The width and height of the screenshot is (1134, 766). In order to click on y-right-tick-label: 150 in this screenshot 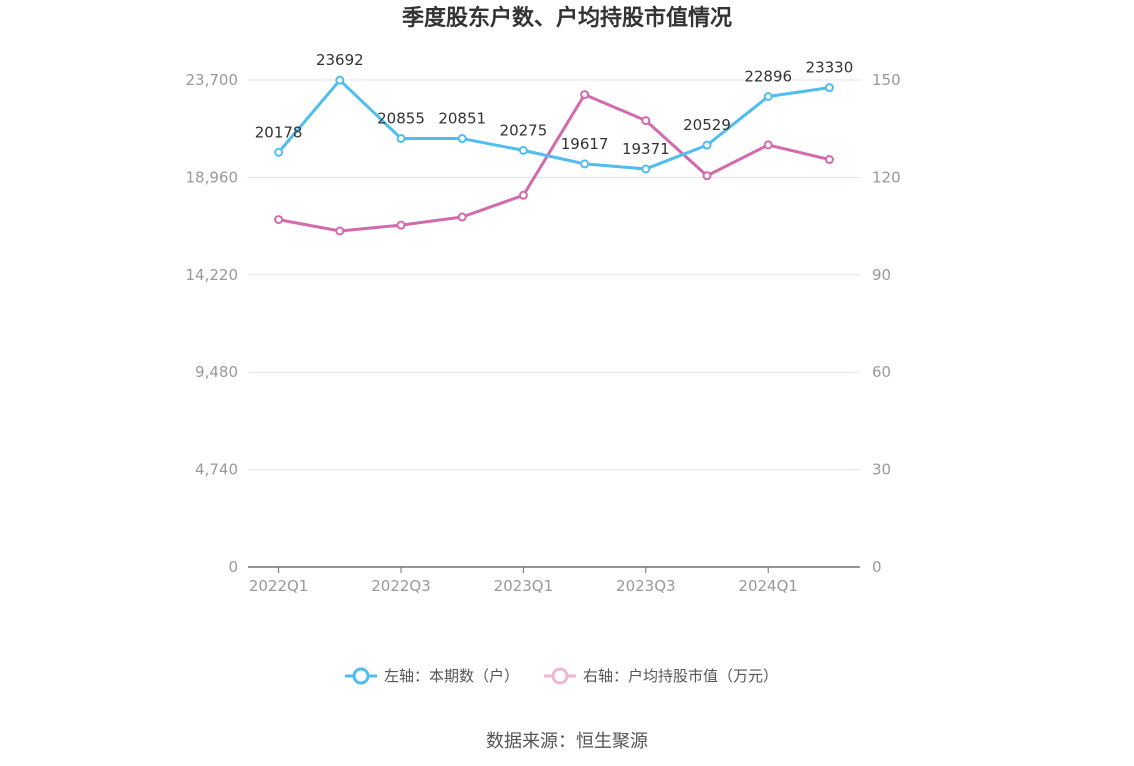, I will do `click(886, 80)`.